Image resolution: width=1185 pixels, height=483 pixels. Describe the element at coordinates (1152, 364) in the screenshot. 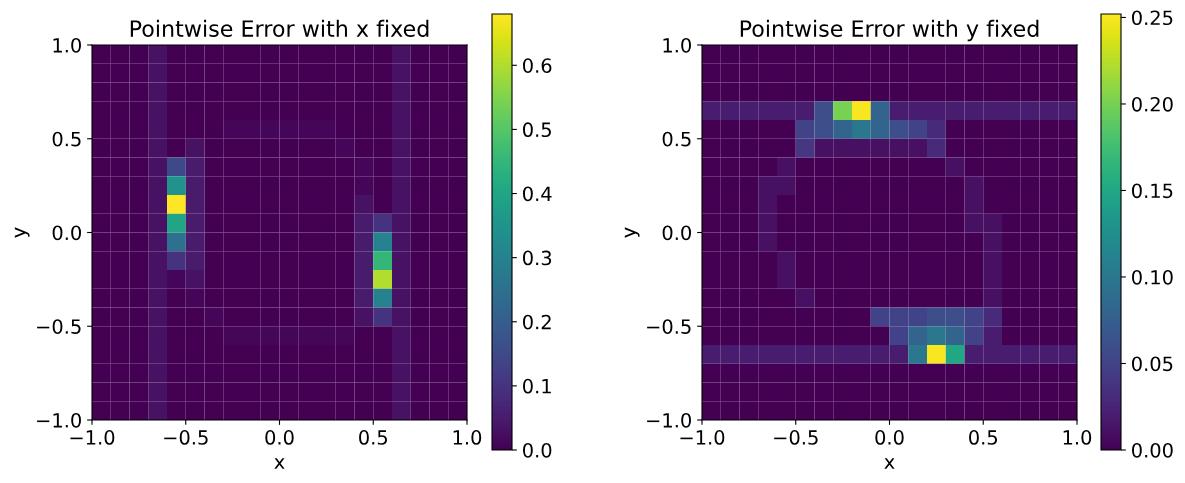

I see `color-bar-label: 0.05` at that location.